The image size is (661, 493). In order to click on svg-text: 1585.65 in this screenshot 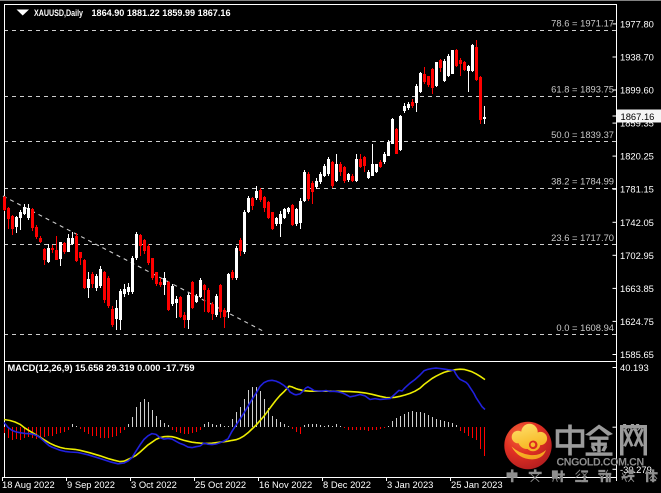, I will do `click(637, 354)`.